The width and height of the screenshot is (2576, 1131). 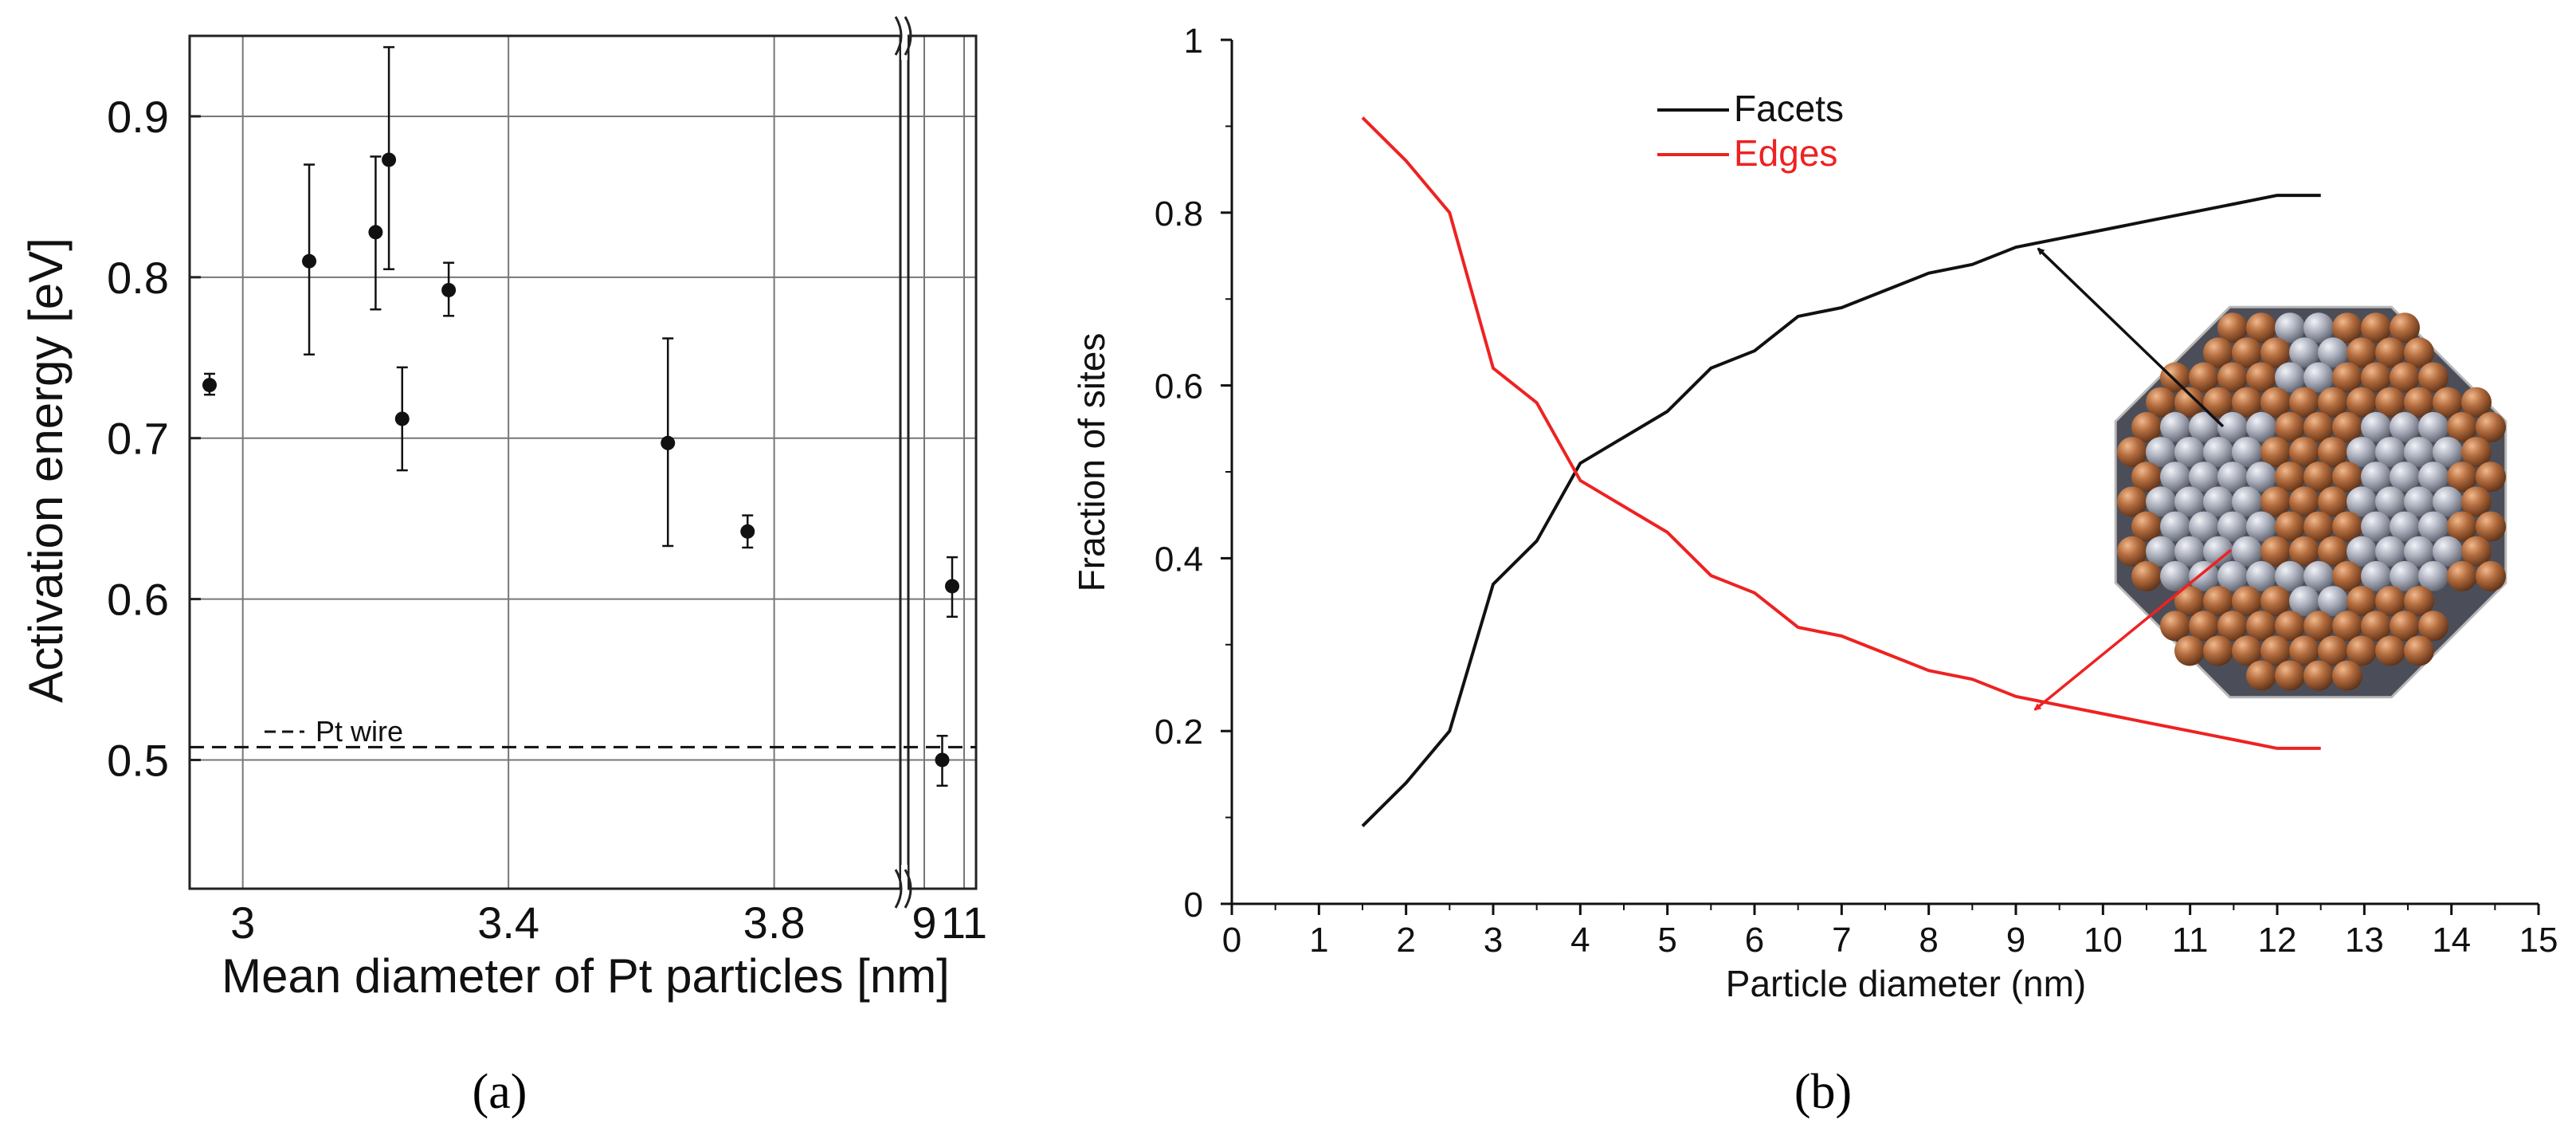 What do you see at coordinates (1493, 940) in the screenshot?
I see `b-xtick-label-3: 3` at bounding box center [1493, 940].